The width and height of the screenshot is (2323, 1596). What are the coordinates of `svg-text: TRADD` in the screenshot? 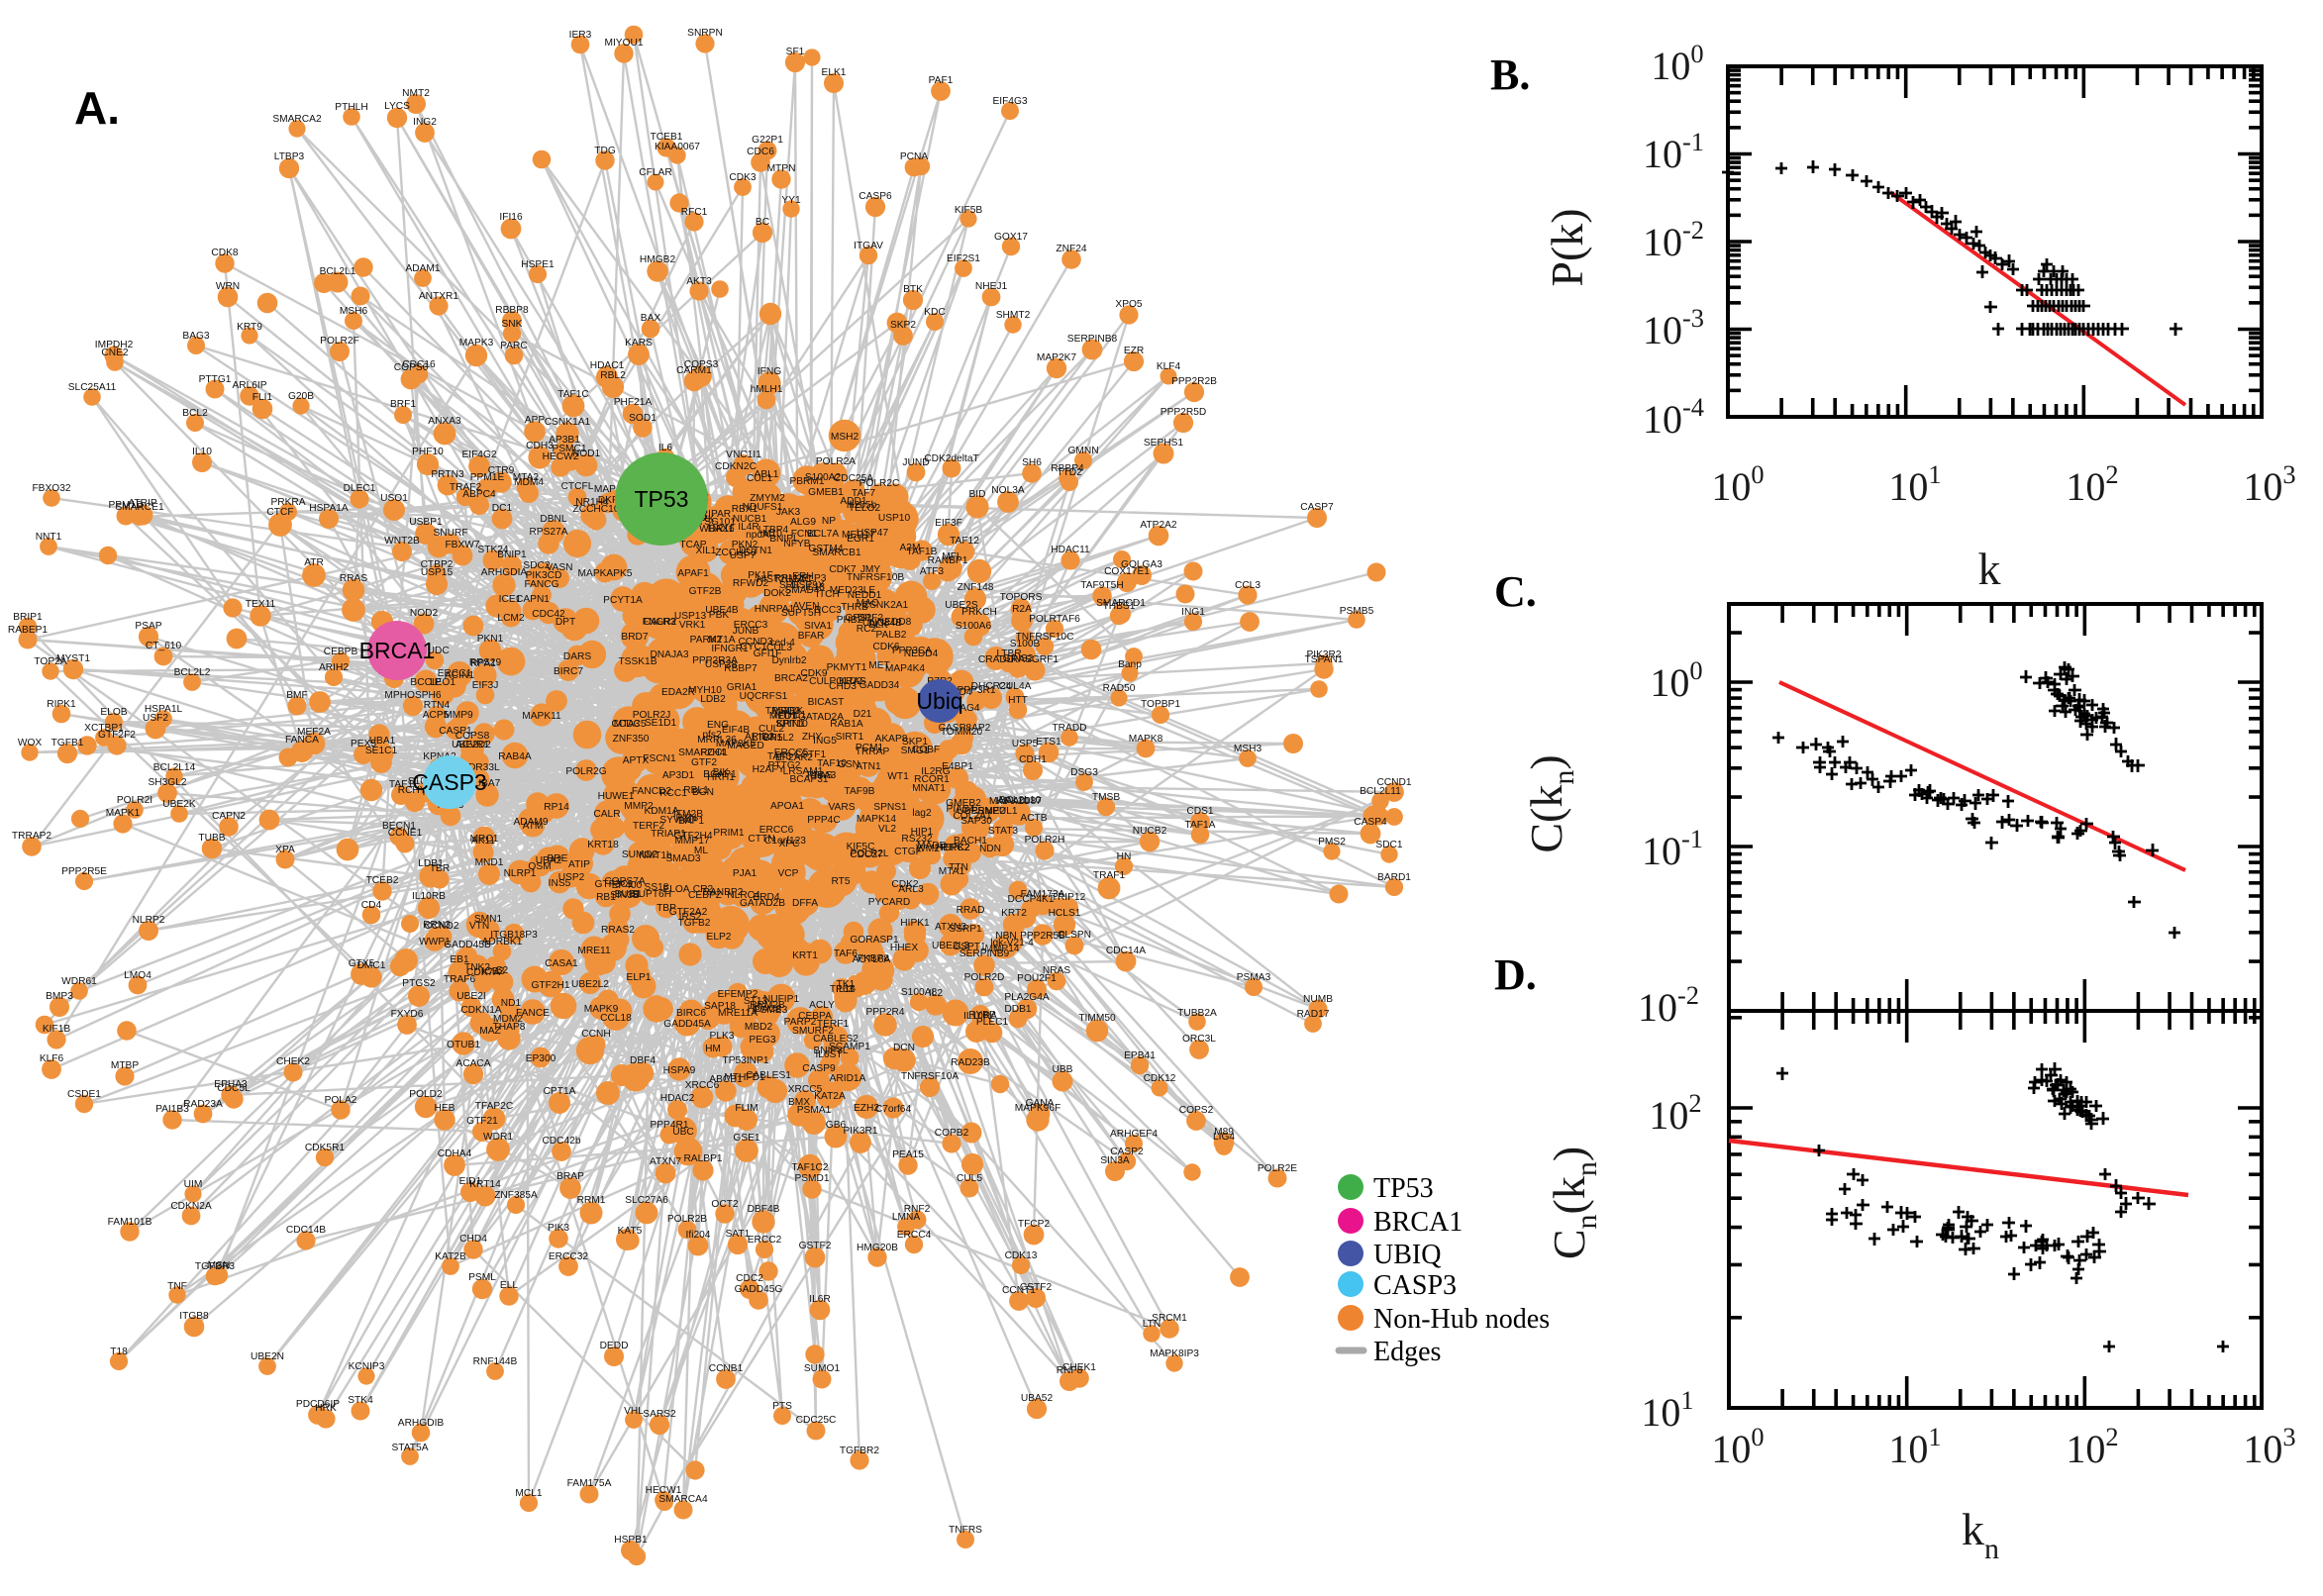 It's located at (1069, 728).